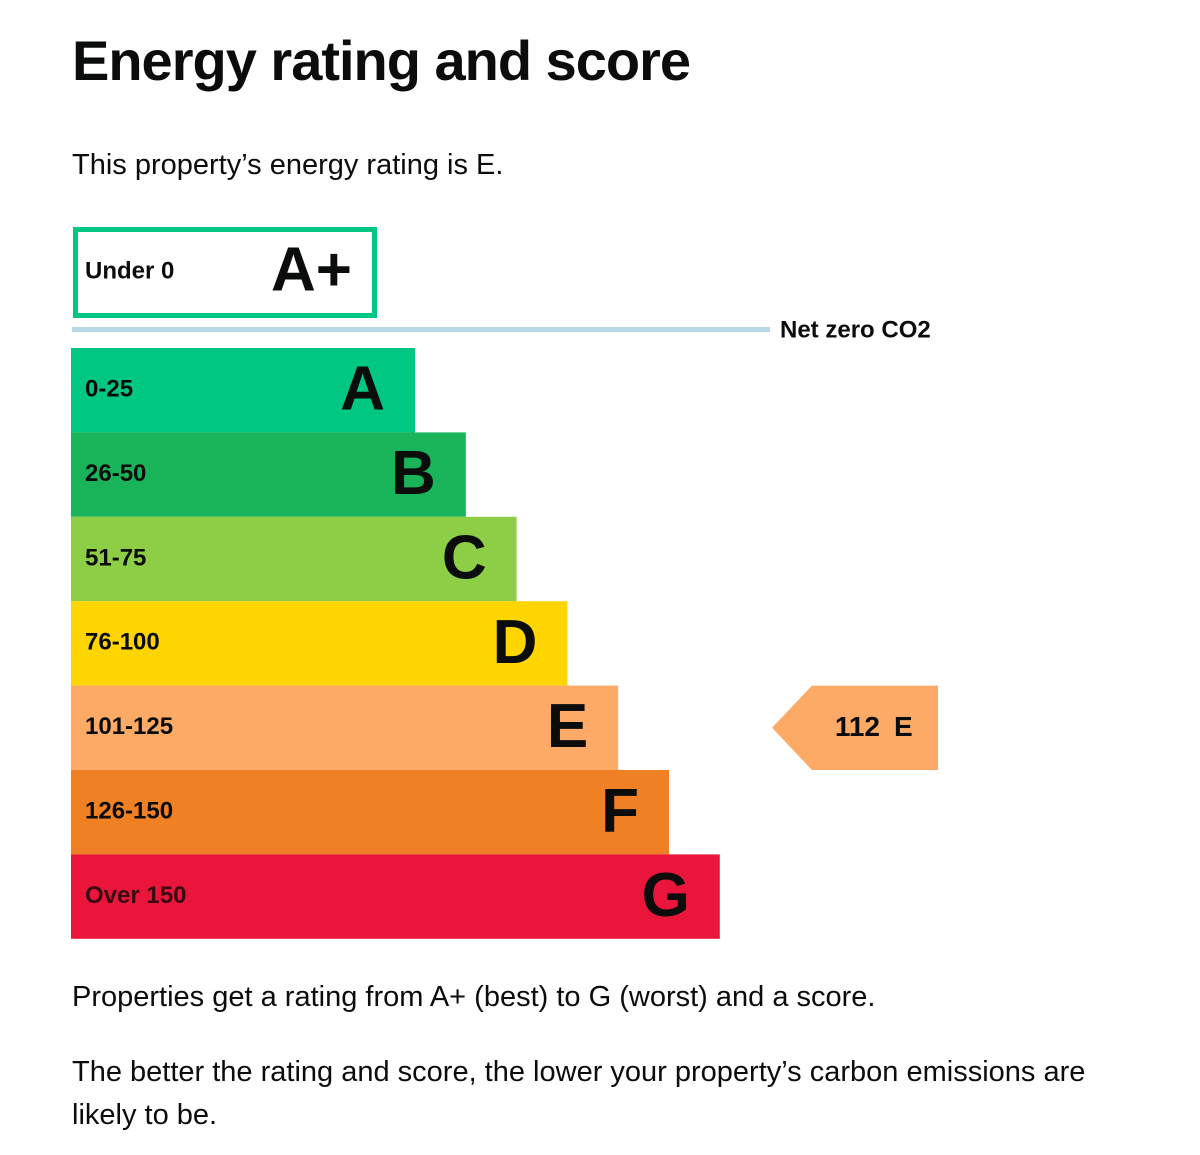 Image resolution: width=1200 pixels, height=1155 pixels. What do you see at coordinates (135, 895) in the screenshot?
I see `band-range: Over 150` at bounding box center [135, 895].